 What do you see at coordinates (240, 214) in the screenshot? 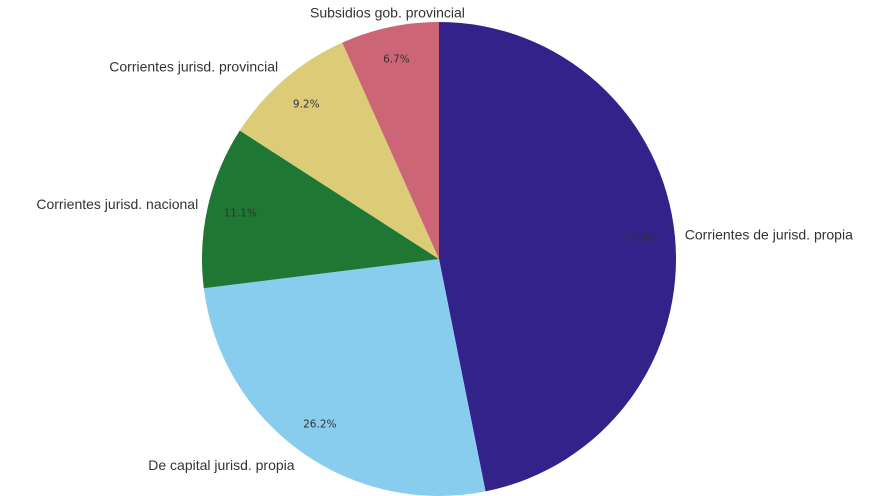
I see `pie-percent-label-corrientes-jurisd-nacional: 11.1%` at bounding box center [240, 214].